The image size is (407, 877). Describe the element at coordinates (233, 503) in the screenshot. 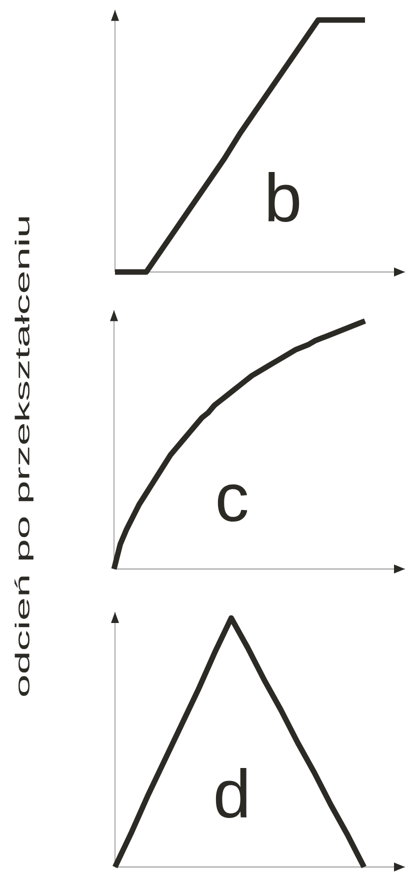

I see `annotation: c` at that location.